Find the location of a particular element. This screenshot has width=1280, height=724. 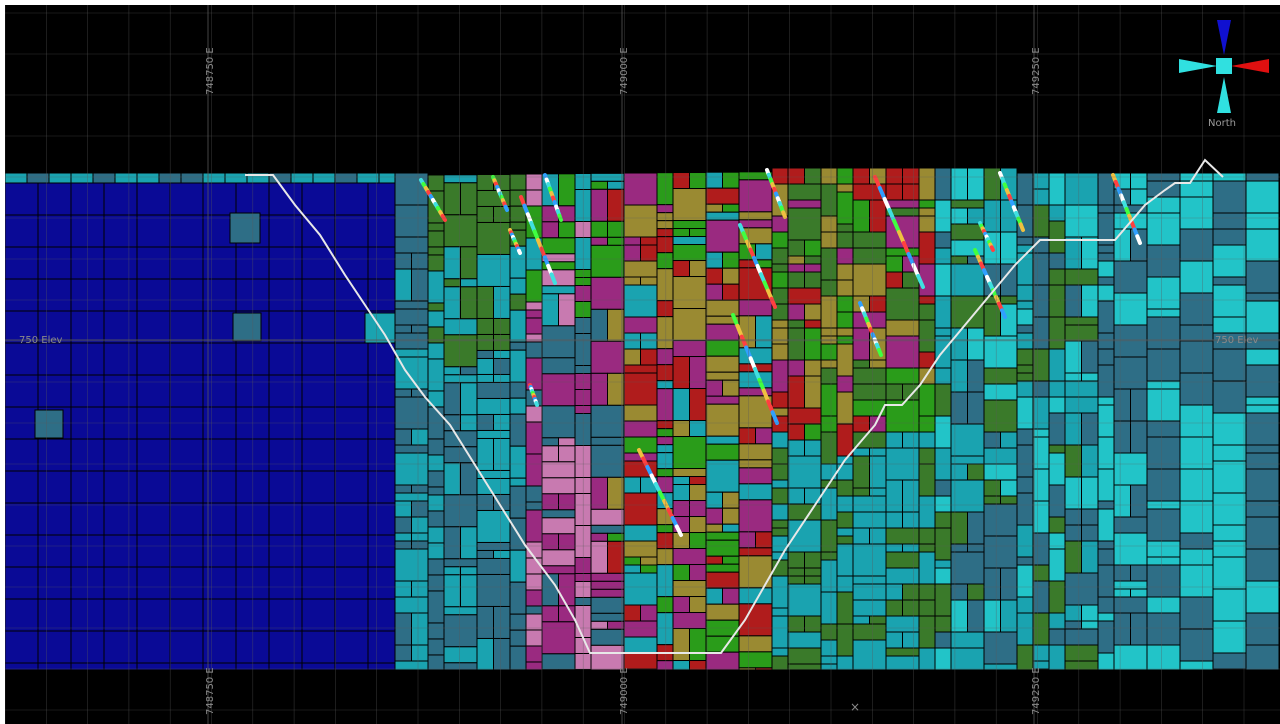

easting-label-bottom-1: 748750 E is located at coordinates (210, 691).